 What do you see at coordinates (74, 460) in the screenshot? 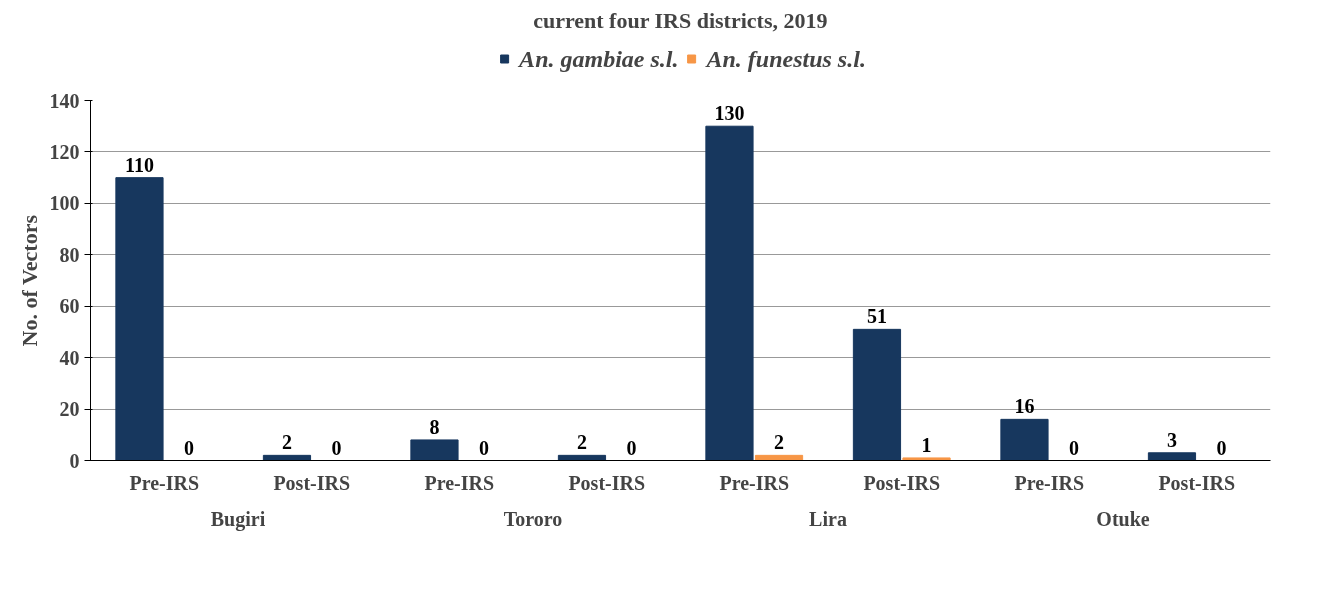
I see `y-tick-label: 0` at bounding box center [74, 460].